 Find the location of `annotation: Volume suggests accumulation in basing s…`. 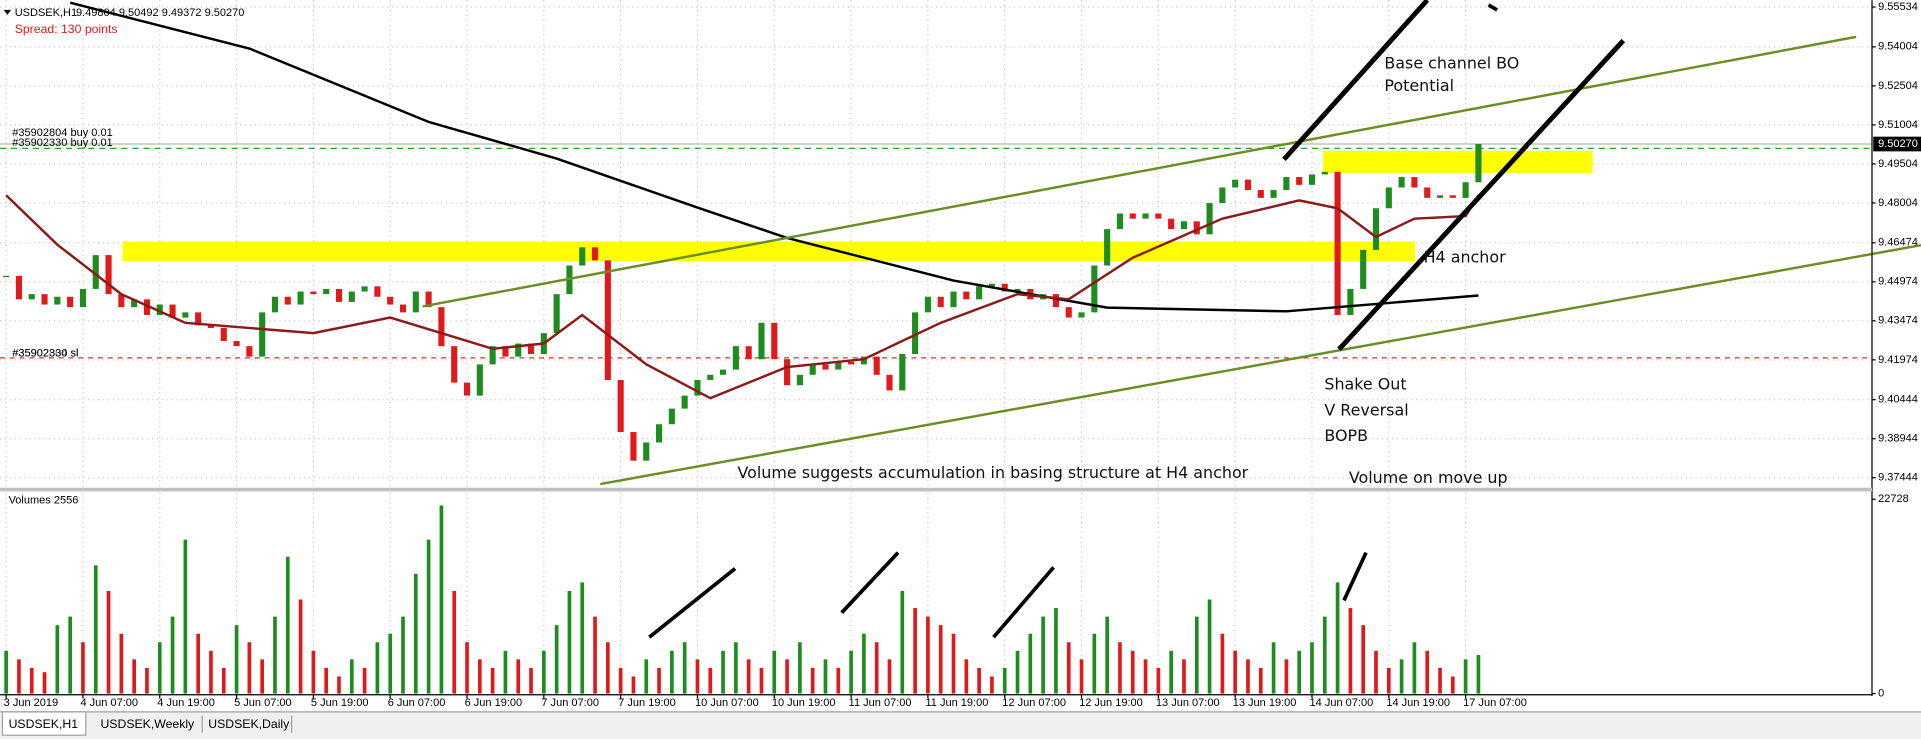

annotation: Volume suggests accumulation in basing s… is located at coordinates (993, 472).